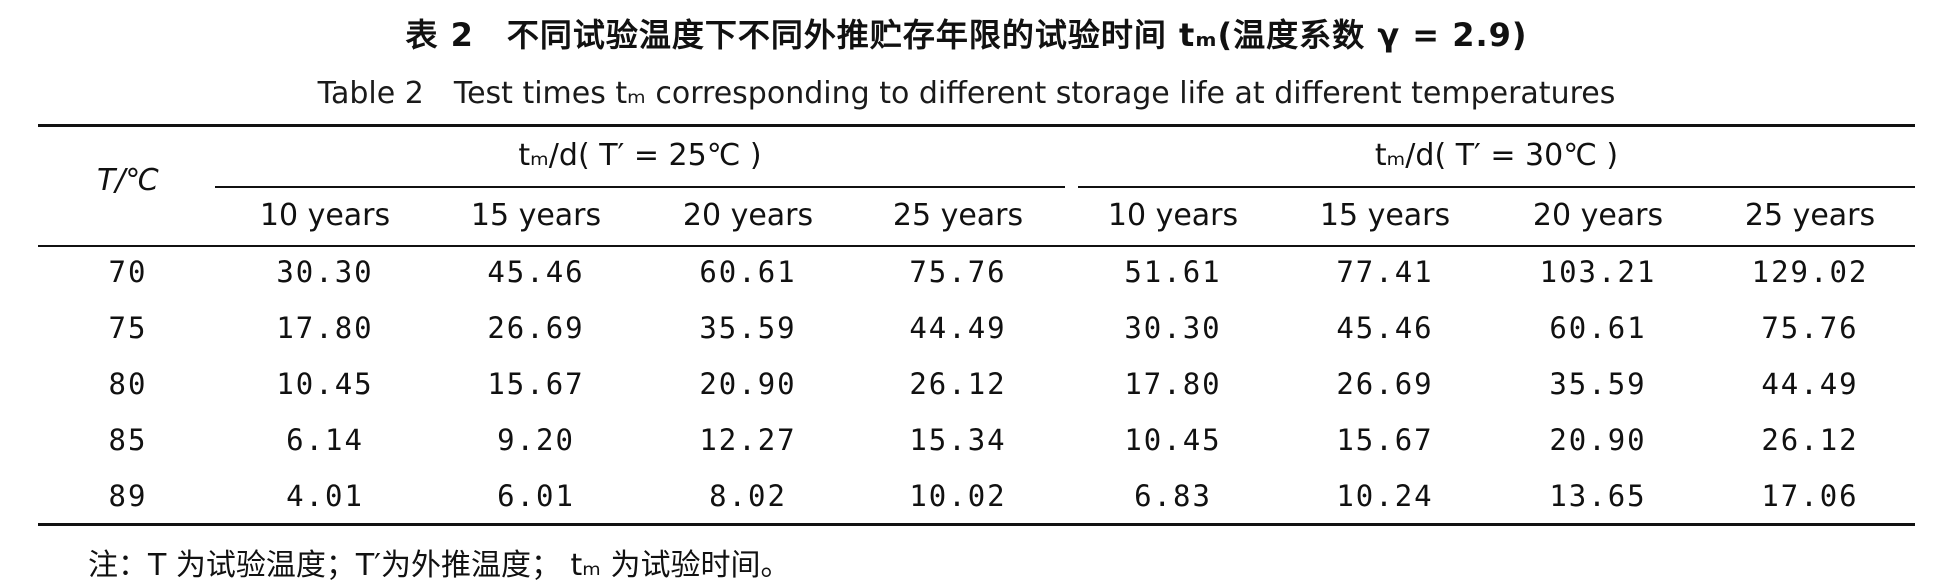 The image size is (1933, 584). Describe the element at coordinates (325, 440) in the screenshot. I see `table-cell: 6.14` at that location.